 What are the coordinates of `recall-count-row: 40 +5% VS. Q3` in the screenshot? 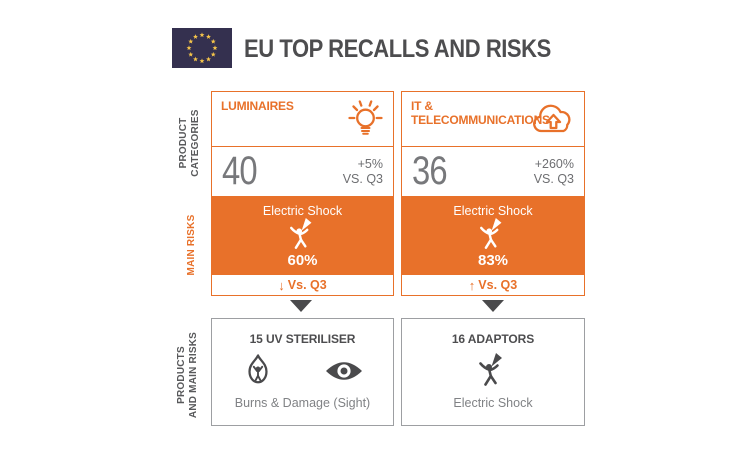 It's located at (302, 172).